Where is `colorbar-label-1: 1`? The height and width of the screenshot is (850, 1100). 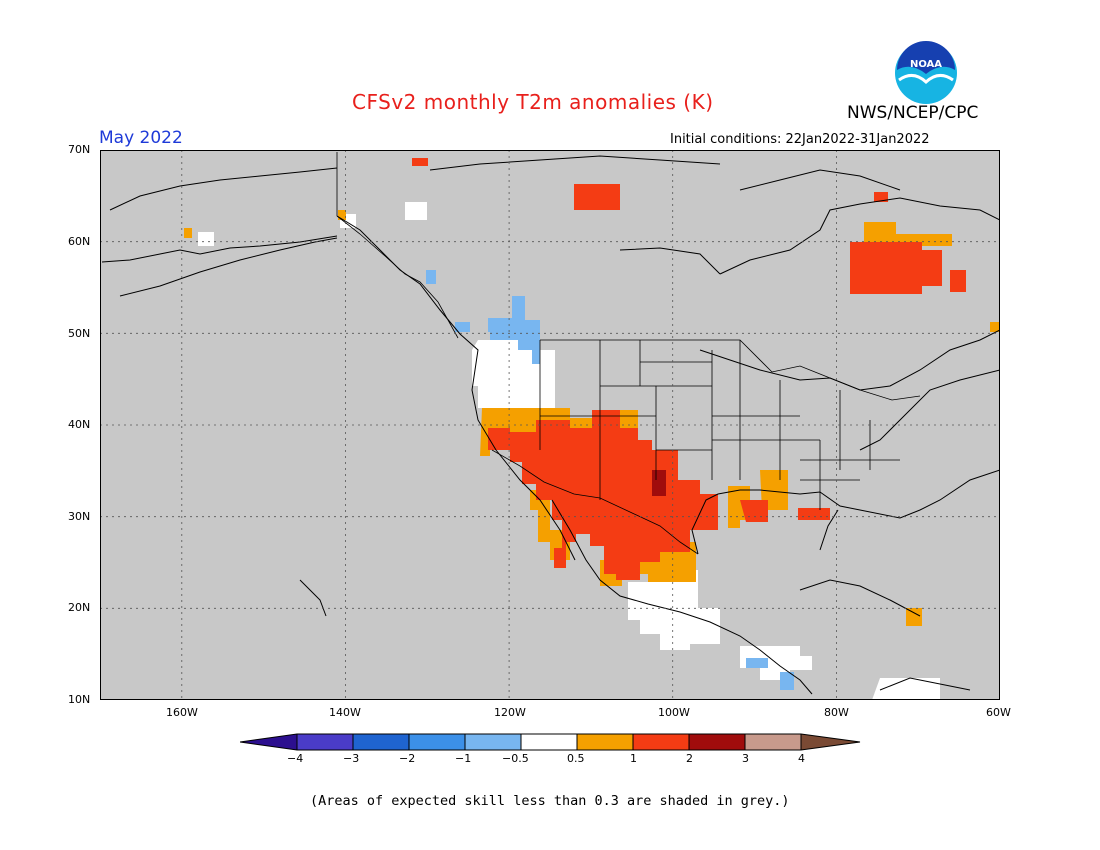
colorbar-label-1: 1 is located at coordinates (633, 758).